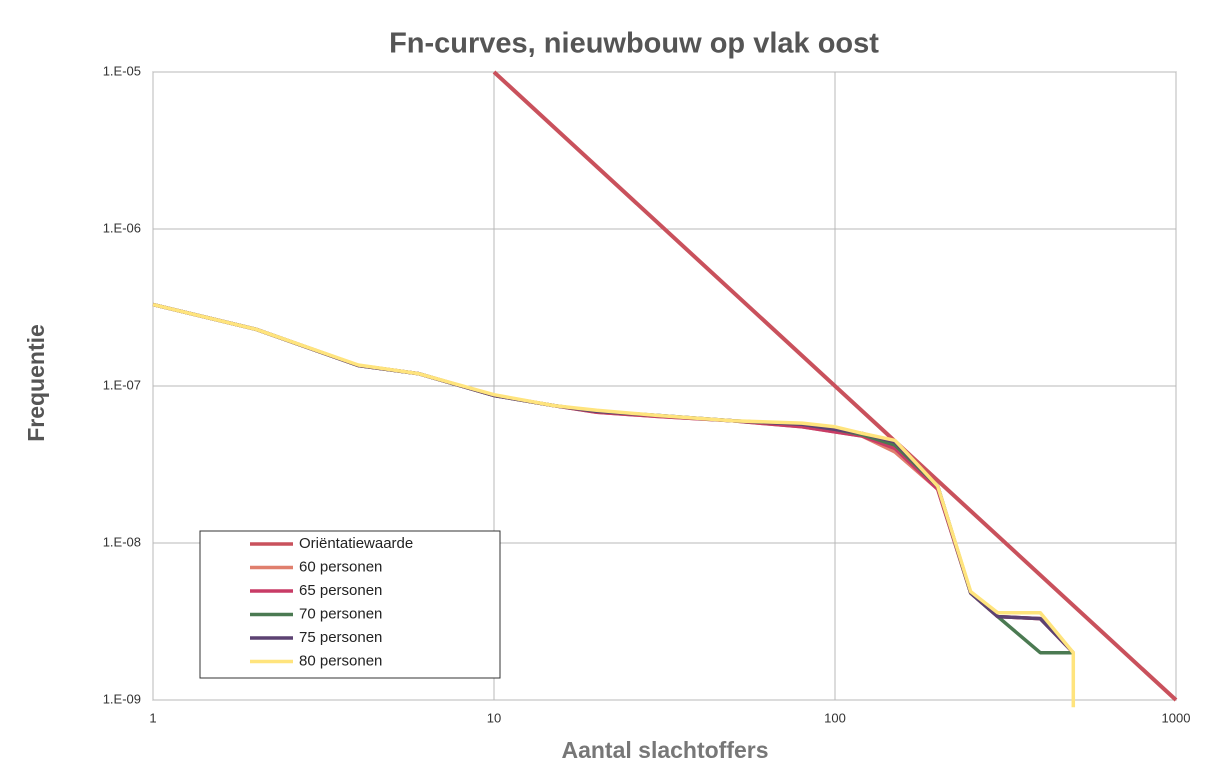 The image size is (1219, 782). What do you see at coordinates (122, 70) in the screenshot?
I see `y-tick-label: 1.E-05` at bounding box center [122, 70].